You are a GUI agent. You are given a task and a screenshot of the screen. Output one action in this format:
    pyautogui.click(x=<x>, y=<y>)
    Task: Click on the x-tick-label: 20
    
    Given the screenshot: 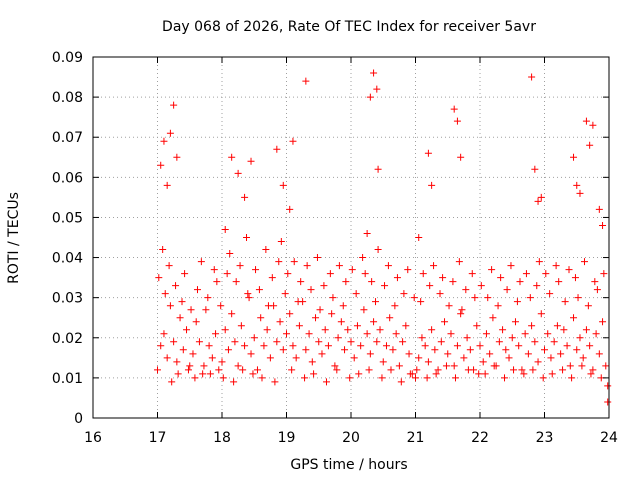 What is the action you would take?
    pyautogui.click(x=351, y=438)
    